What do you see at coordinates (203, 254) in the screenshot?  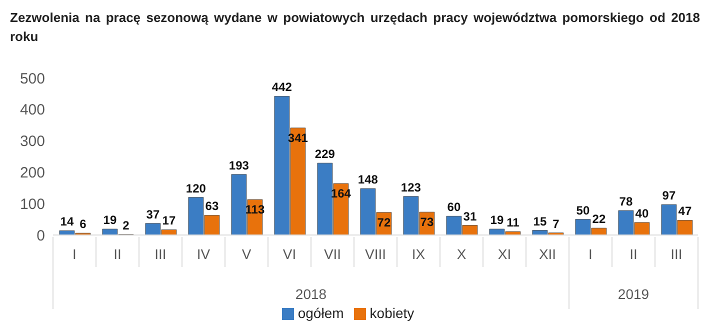 I see `x-tick-label: IV` at bounding box center [203, 254].